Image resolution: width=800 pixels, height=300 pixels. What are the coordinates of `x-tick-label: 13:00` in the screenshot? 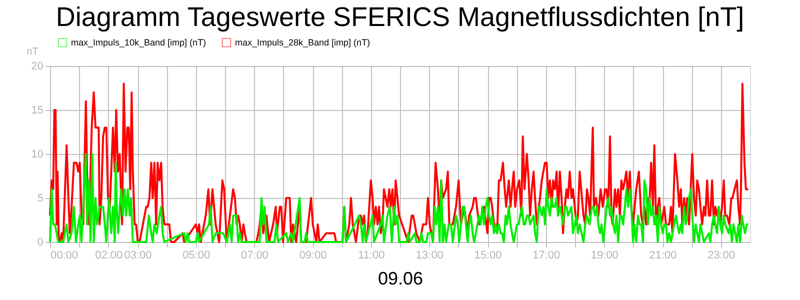 It's located at (430, 256).